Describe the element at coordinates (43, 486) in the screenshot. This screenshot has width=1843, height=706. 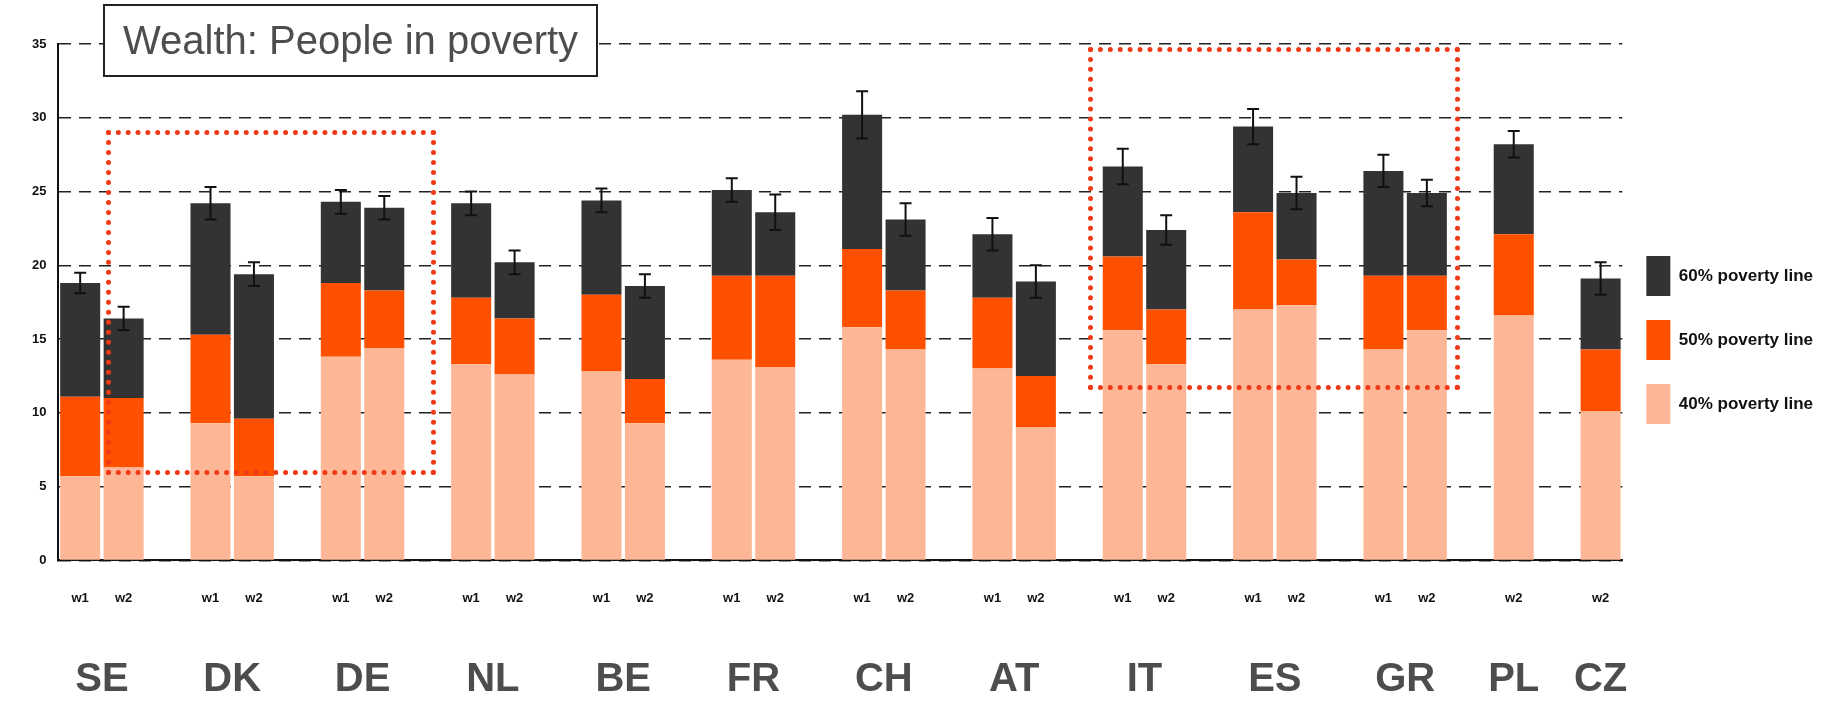
I see `y-tick-label: 5` at that location.